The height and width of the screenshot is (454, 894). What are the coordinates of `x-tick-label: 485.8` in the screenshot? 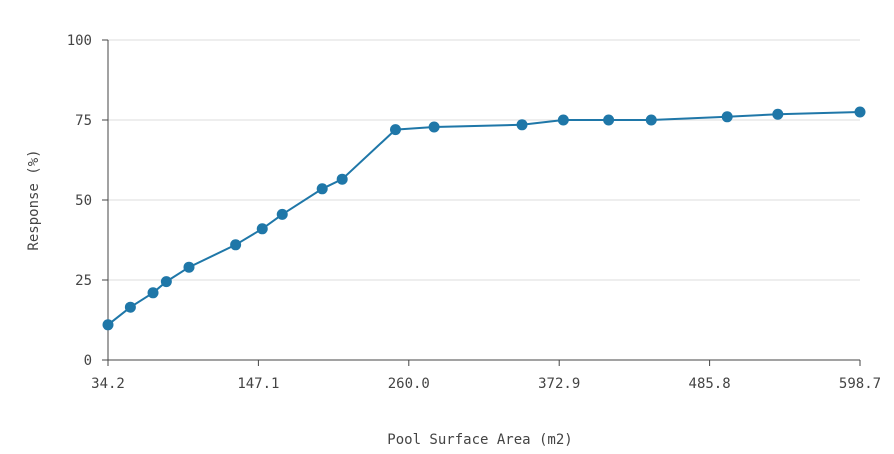 It's located at (710, 384).